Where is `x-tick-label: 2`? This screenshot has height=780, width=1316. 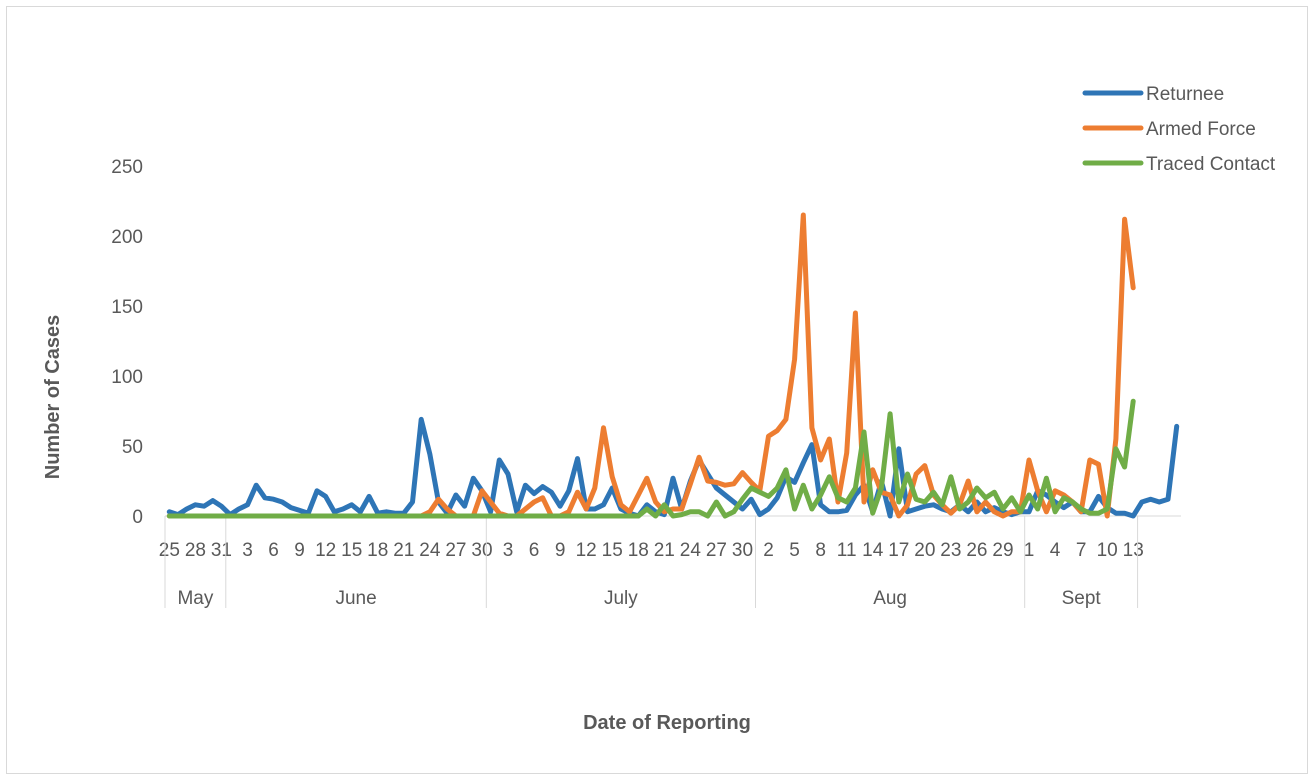 x-tick-label: 2 is located at coordinates (768, 550).